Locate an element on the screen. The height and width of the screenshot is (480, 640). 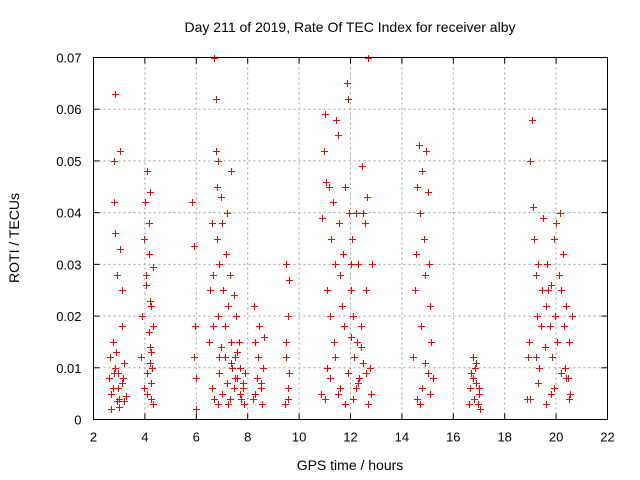
y-tick-label: 0.04 is located at coordinates (68, 213).